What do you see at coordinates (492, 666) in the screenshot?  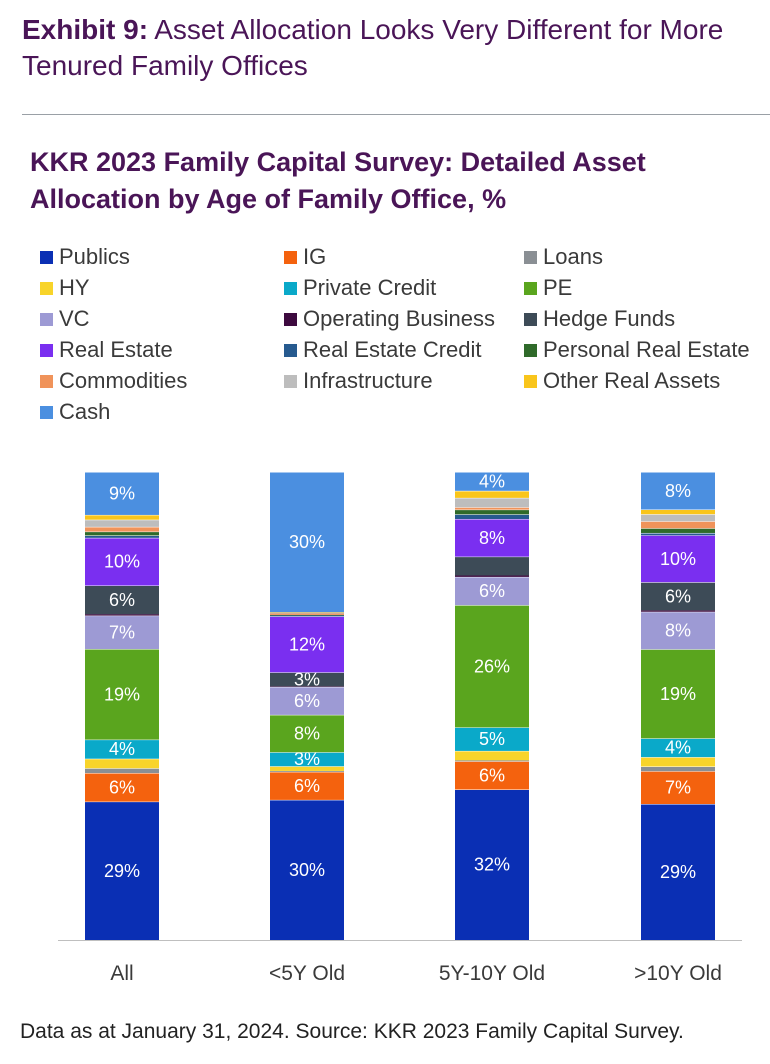 I see `data-label: 26%` at bounding box center [492, 666].